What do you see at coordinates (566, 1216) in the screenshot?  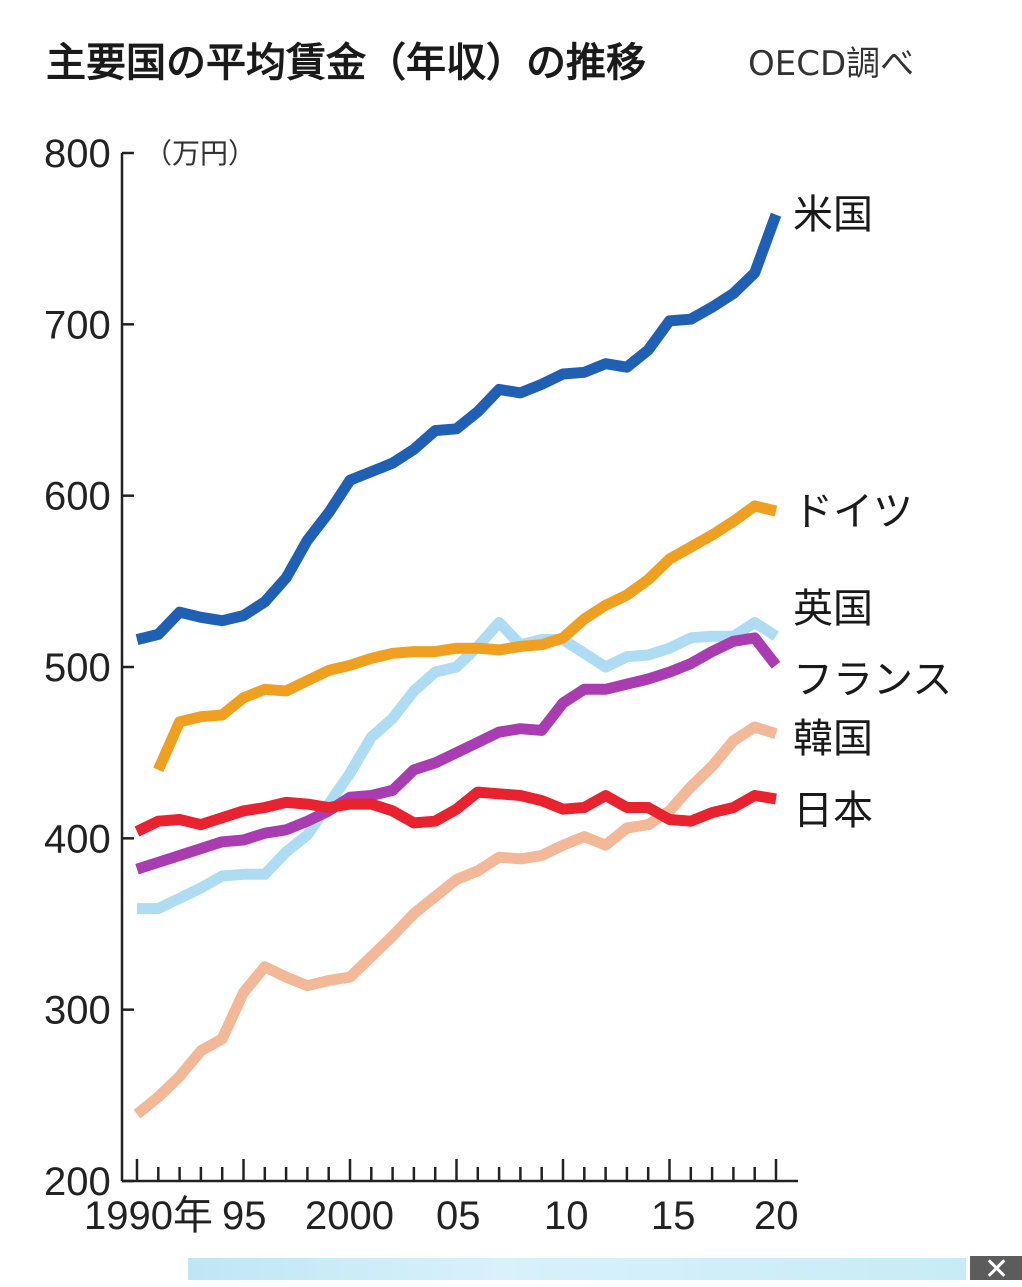 I see `x-tick-label: 10` at bounding box center [566, 1216].